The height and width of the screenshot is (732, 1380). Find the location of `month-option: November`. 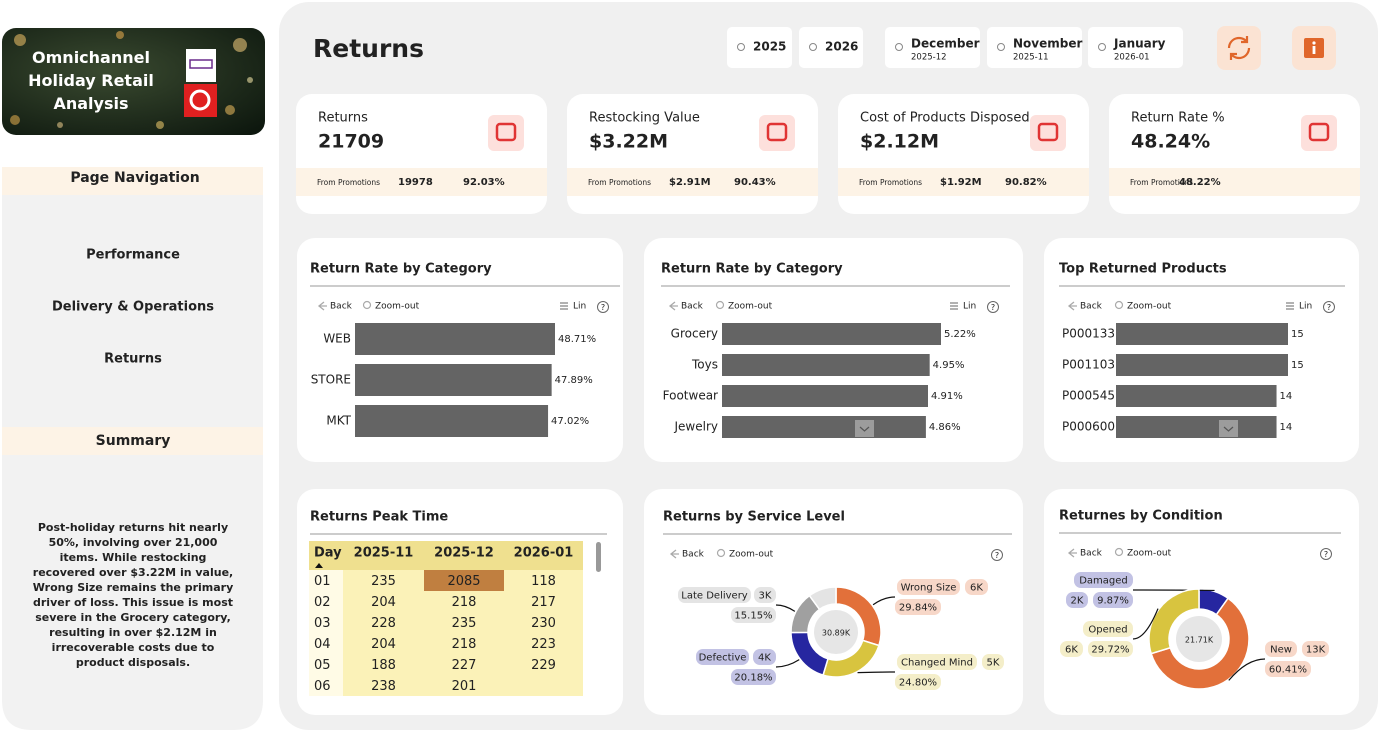

month-option: November is located at coordinates (1047, 44).